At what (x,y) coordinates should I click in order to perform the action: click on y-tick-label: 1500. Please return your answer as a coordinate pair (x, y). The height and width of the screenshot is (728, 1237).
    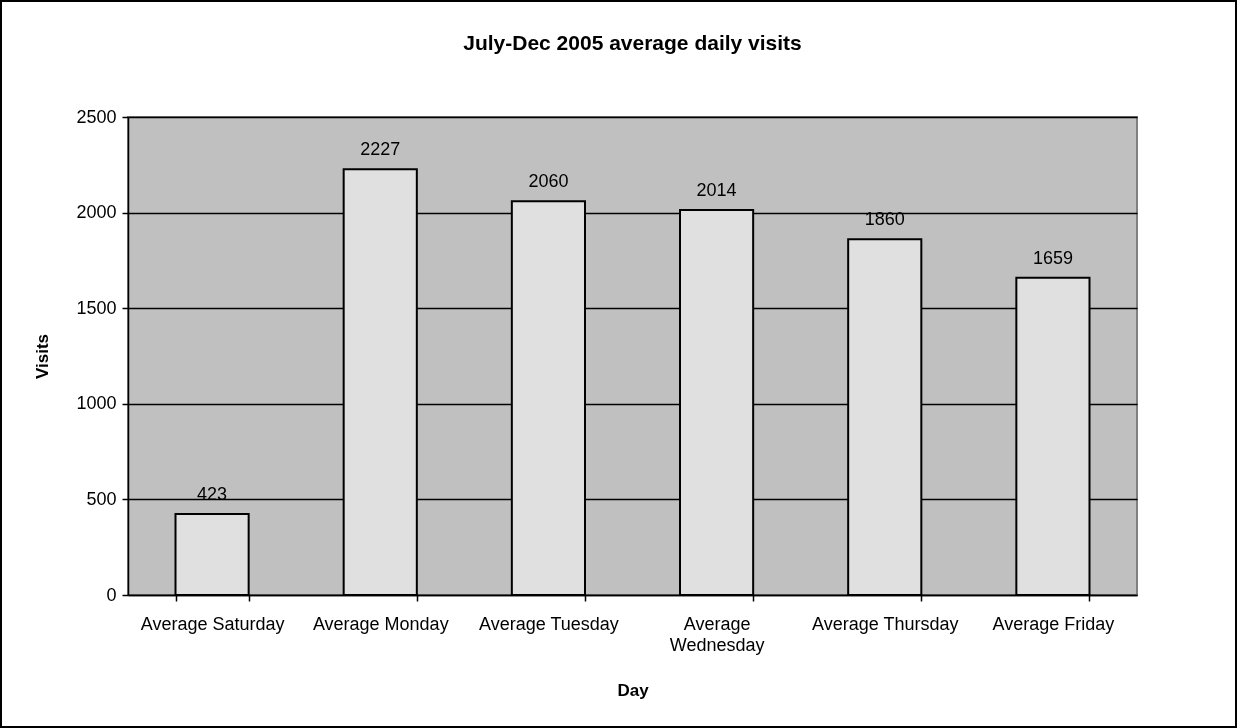
    Looking at the image, I should click on (96, 307).